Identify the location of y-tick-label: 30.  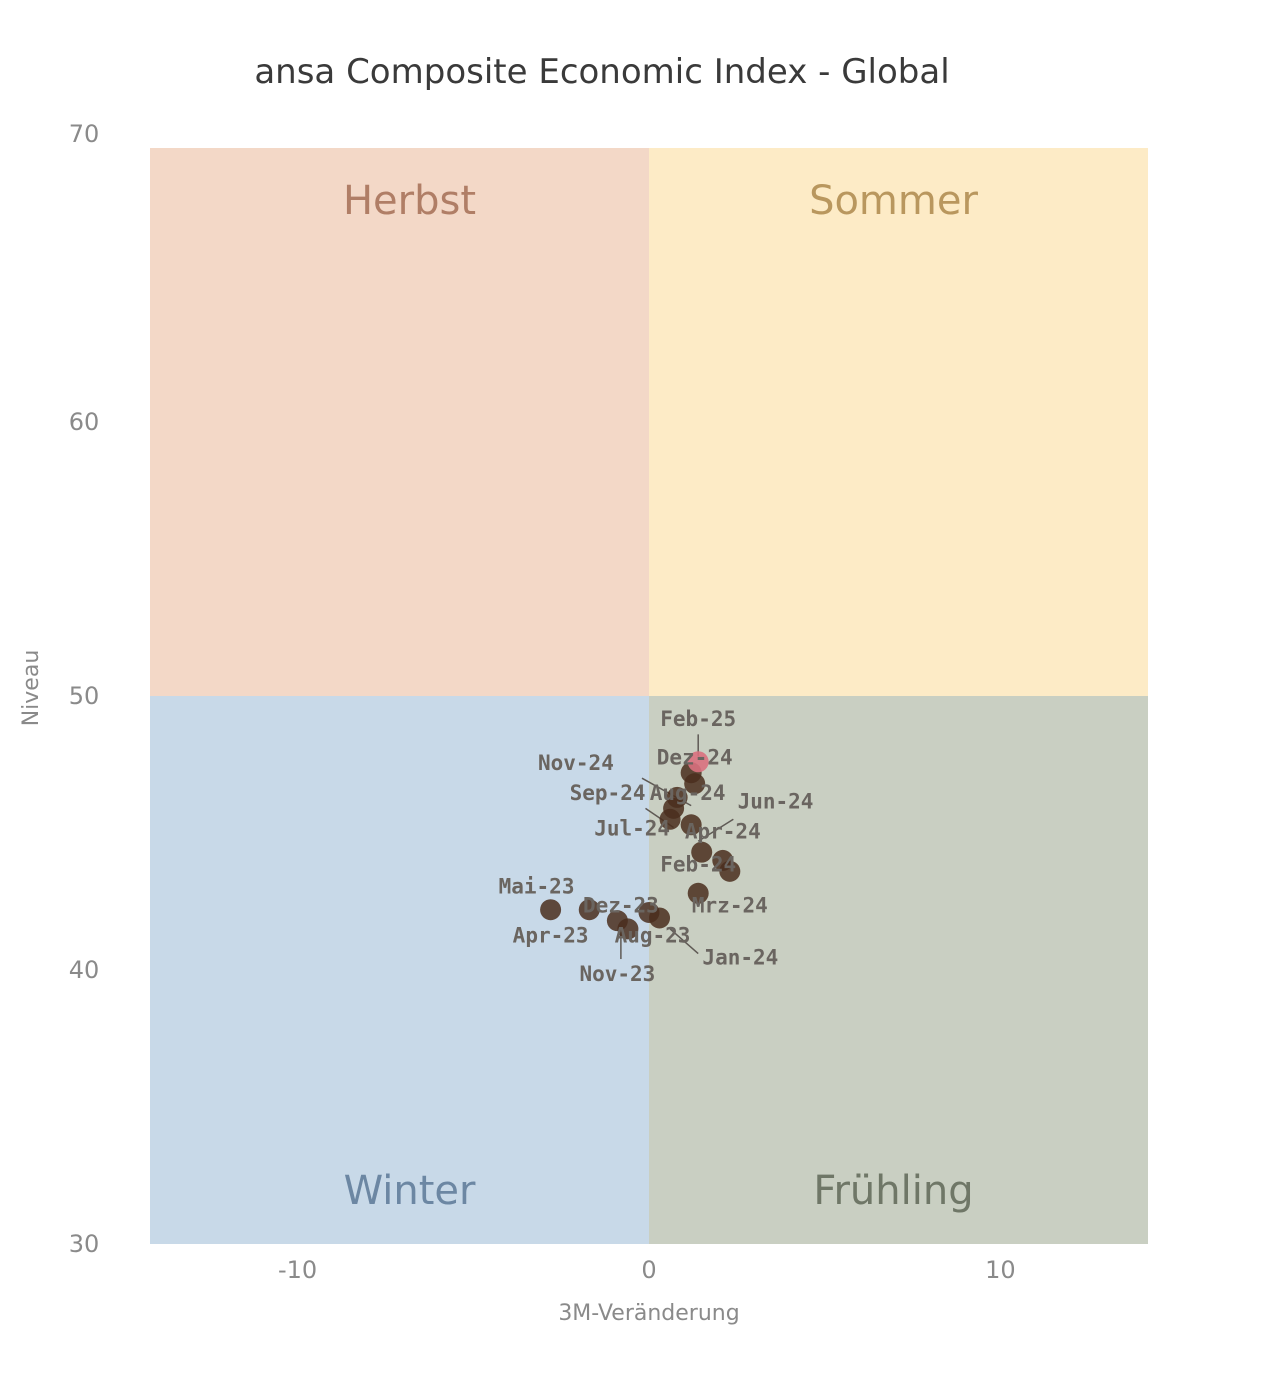
(84, 1244).